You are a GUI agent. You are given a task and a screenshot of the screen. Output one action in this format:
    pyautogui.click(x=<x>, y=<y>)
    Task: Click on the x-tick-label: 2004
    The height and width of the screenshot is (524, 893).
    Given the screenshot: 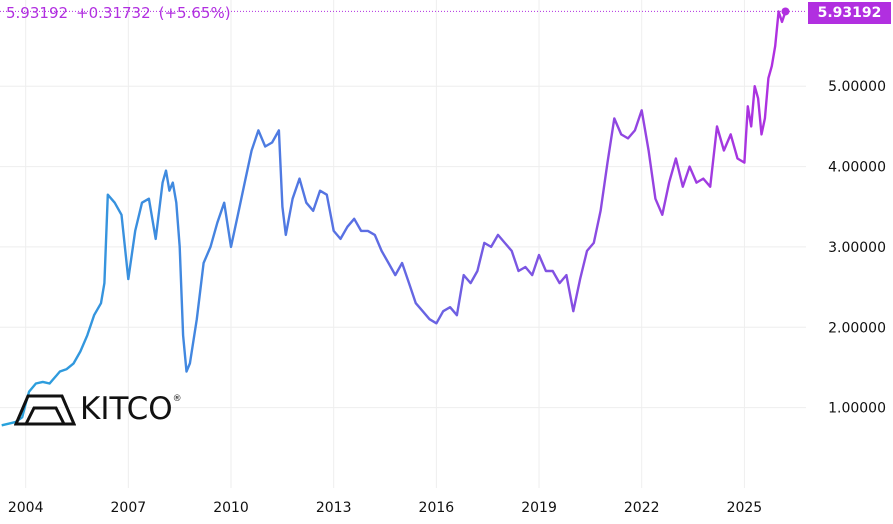 What is the action you would take?
    pyautogui.click(x=26, y=508)
    